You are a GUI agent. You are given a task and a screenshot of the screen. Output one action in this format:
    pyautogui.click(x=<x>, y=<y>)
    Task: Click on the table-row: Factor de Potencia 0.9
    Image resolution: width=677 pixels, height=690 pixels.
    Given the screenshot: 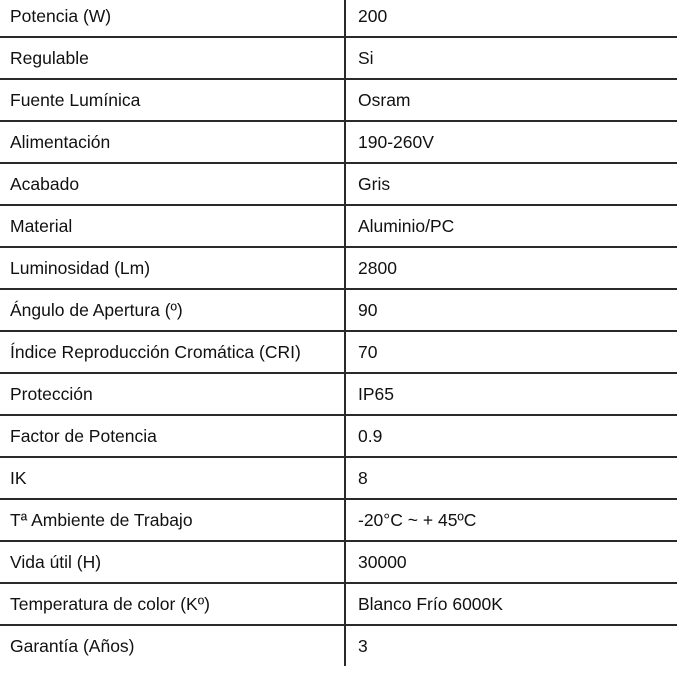 What is the action you would take?
    pyautogui.click(x=338, y=436)
    